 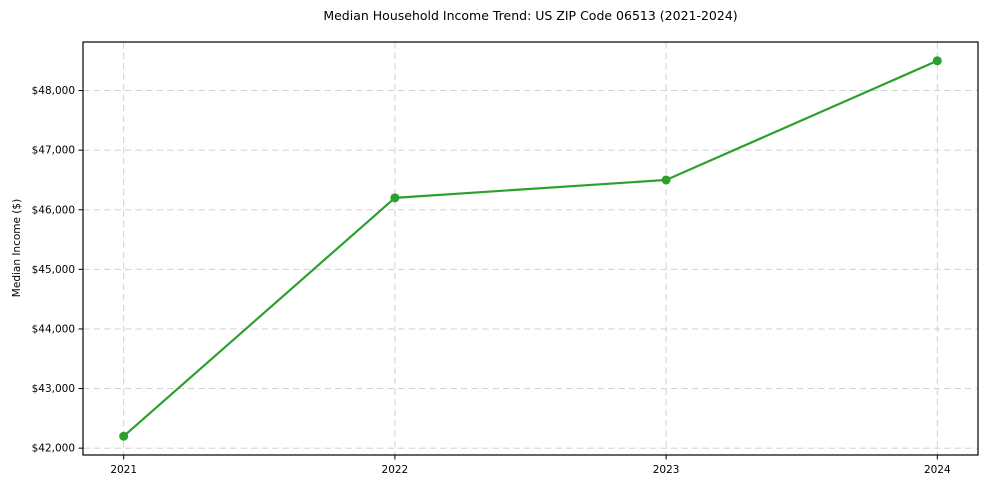 I want to click on data-point-2023, so click(x=666, y=180).